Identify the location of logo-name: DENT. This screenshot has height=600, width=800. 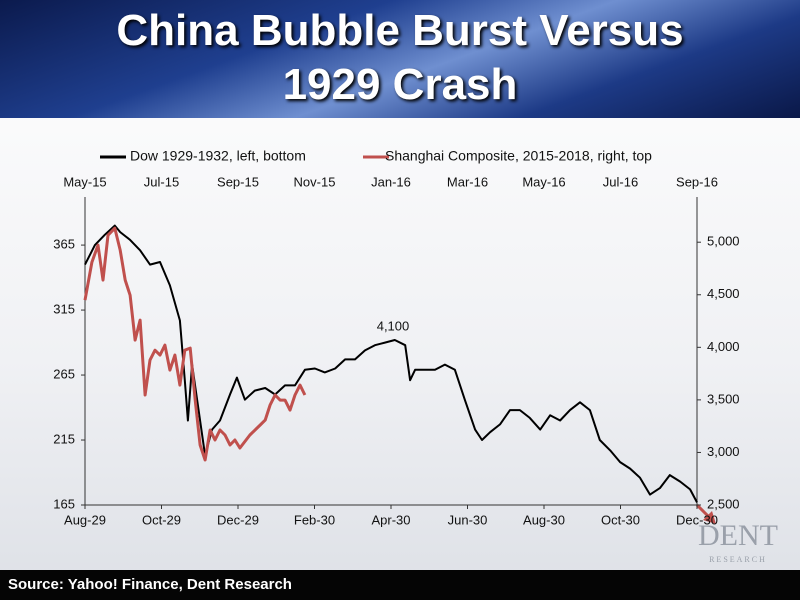
(738, 535).